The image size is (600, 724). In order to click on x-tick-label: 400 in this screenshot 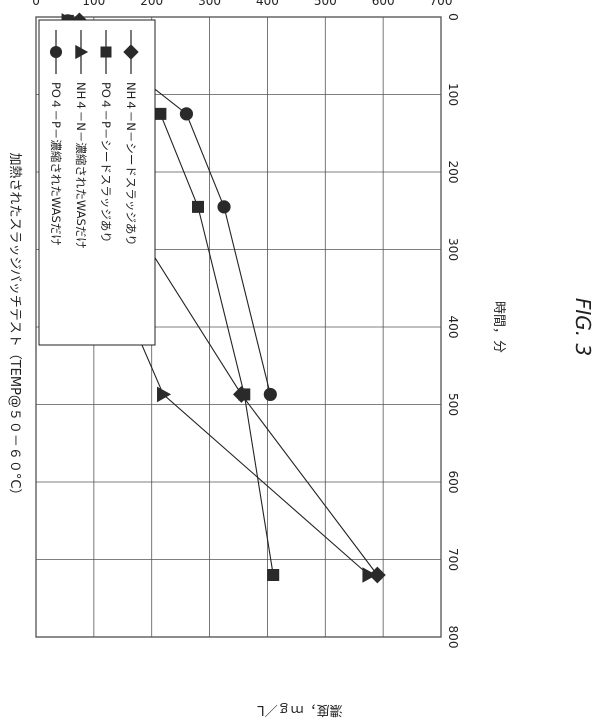, I will do `click(453, 327)`.